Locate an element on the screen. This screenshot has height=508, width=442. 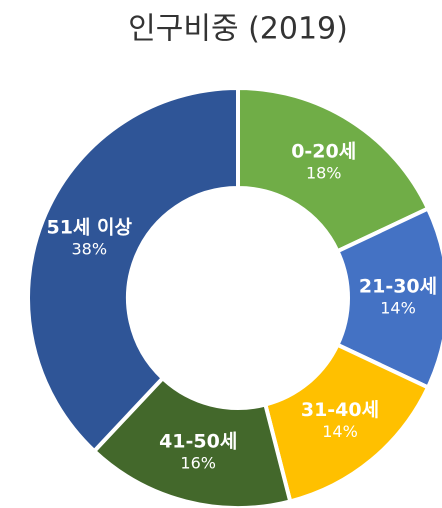
slice-value-label: 38% is located at coordinates (89, 249).